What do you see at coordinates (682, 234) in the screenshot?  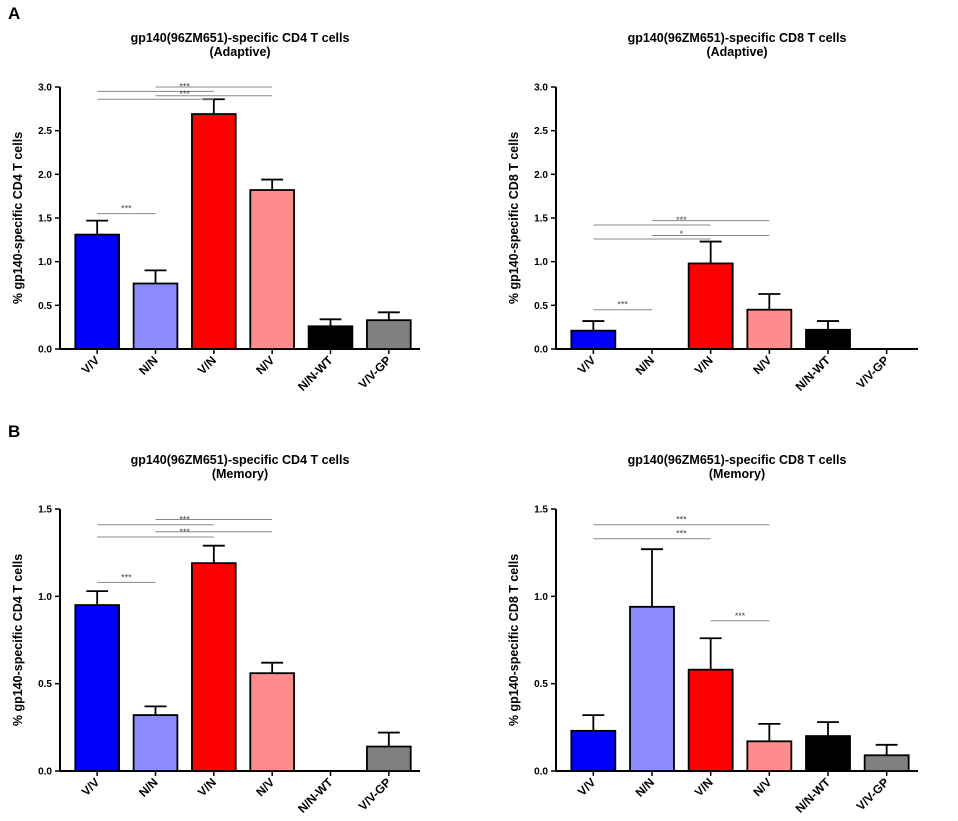 I see `significance-label: *` at bounding box center [682, 234].